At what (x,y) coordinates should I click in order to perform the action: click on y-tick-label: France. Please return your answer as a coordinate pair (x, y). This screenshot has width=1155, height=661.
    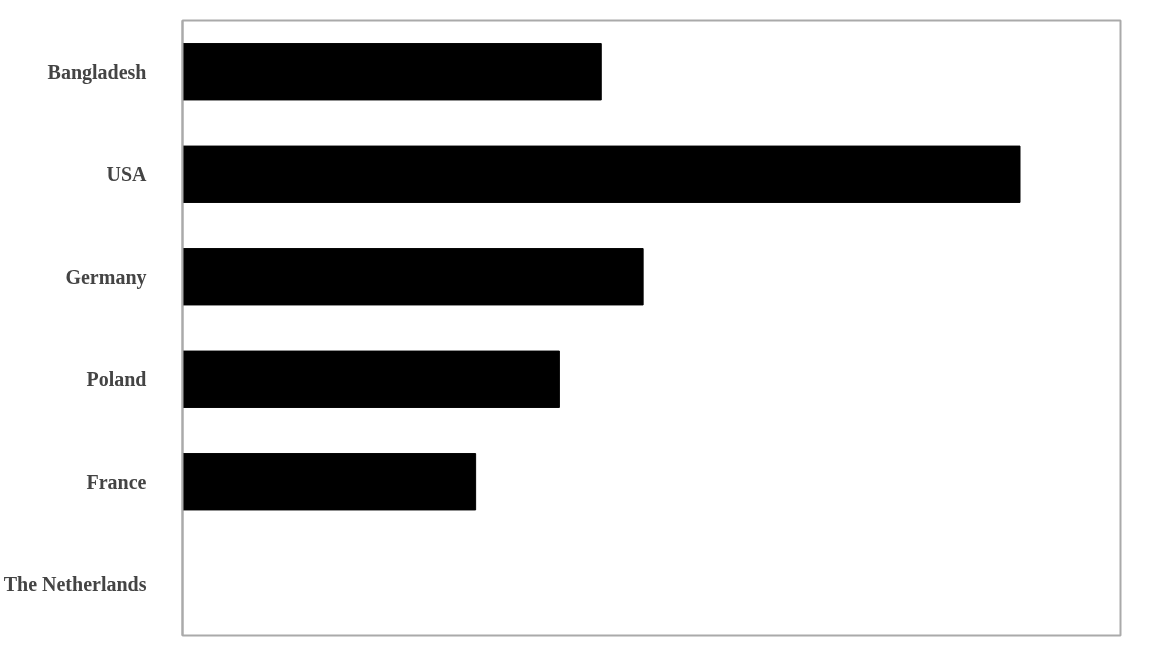
    Looking at the image, I should click on (116, 481).